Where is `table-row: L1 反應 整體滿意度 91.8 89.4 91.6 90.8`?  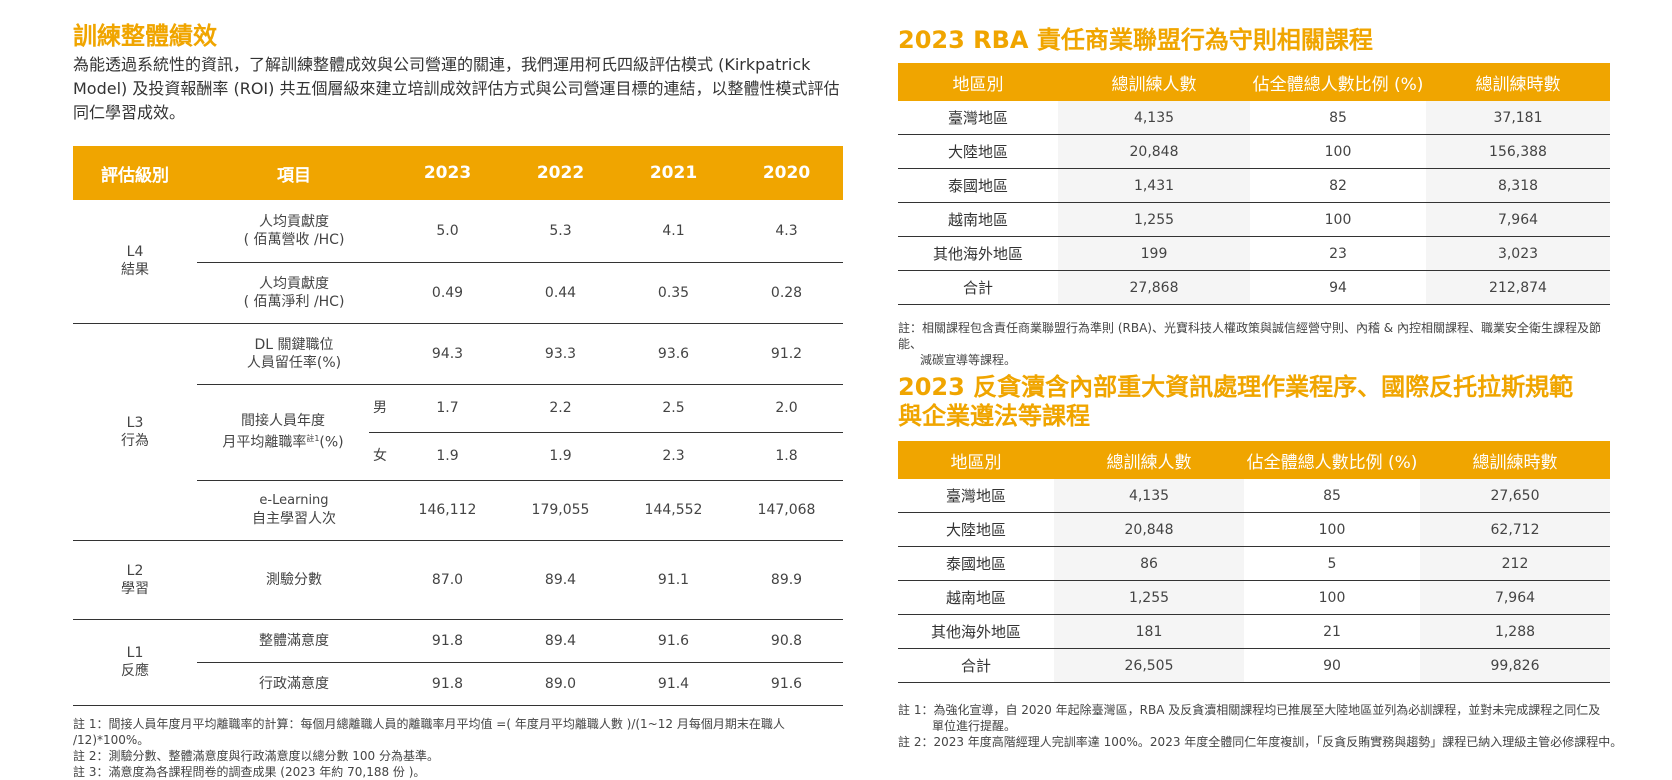 table-row: L1 反應 整體滿意度 91.8 89.4 91.6 90.8 is located at coordinates (458, 662).